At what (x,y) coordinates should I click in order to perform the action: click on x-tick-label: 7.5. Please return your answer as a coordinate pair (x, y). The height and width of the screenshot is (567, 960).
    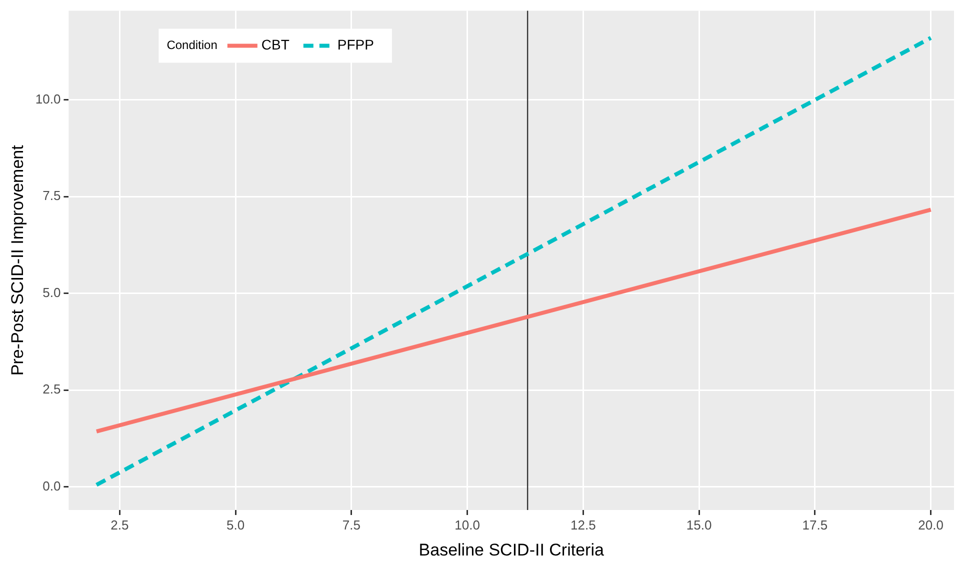
    Looking at the image, I should click on (351, 524).